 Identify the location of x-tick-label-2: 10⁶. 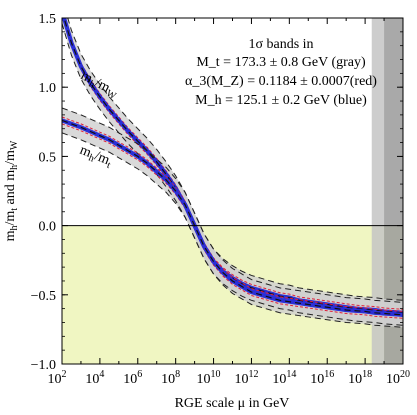
(132, 378).